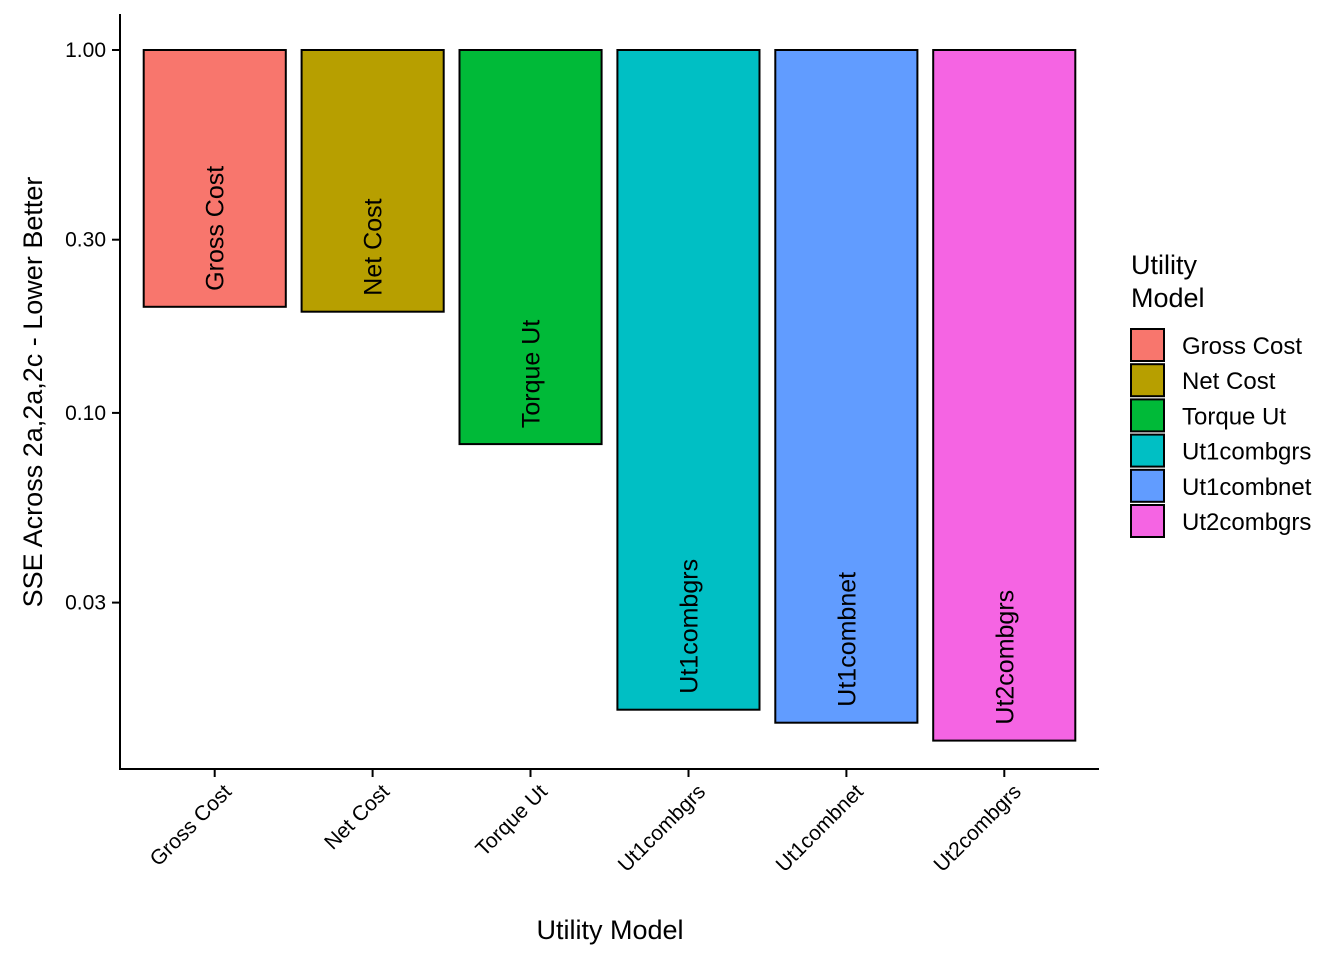 The width and height of the screenshot is (1344, 960). Describe the element at coordinates (978, 828) in the screenshot. I see `x-tick-label-ut2combgrs: Ut2combgrs` at that location.